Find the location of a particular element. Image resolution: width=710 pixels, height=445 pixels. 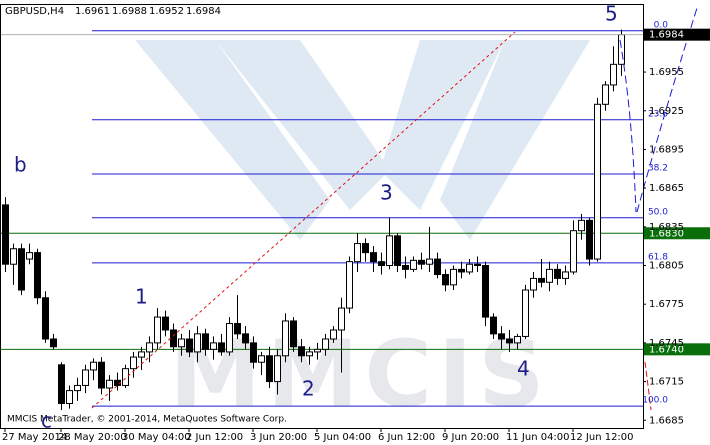

level-label: 1.6740 is located at coordinates (666, 349).